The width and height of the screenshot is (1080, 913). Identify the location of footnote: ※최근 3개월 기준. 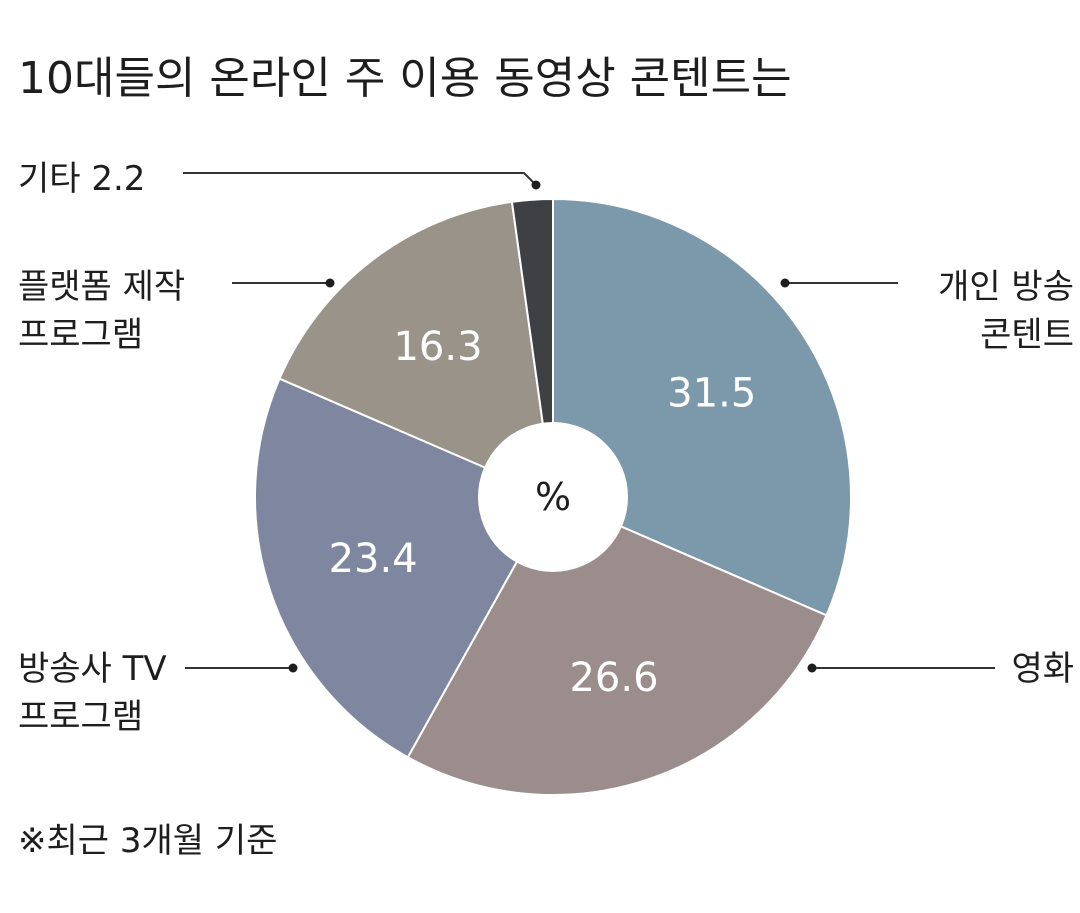
(147, 841).